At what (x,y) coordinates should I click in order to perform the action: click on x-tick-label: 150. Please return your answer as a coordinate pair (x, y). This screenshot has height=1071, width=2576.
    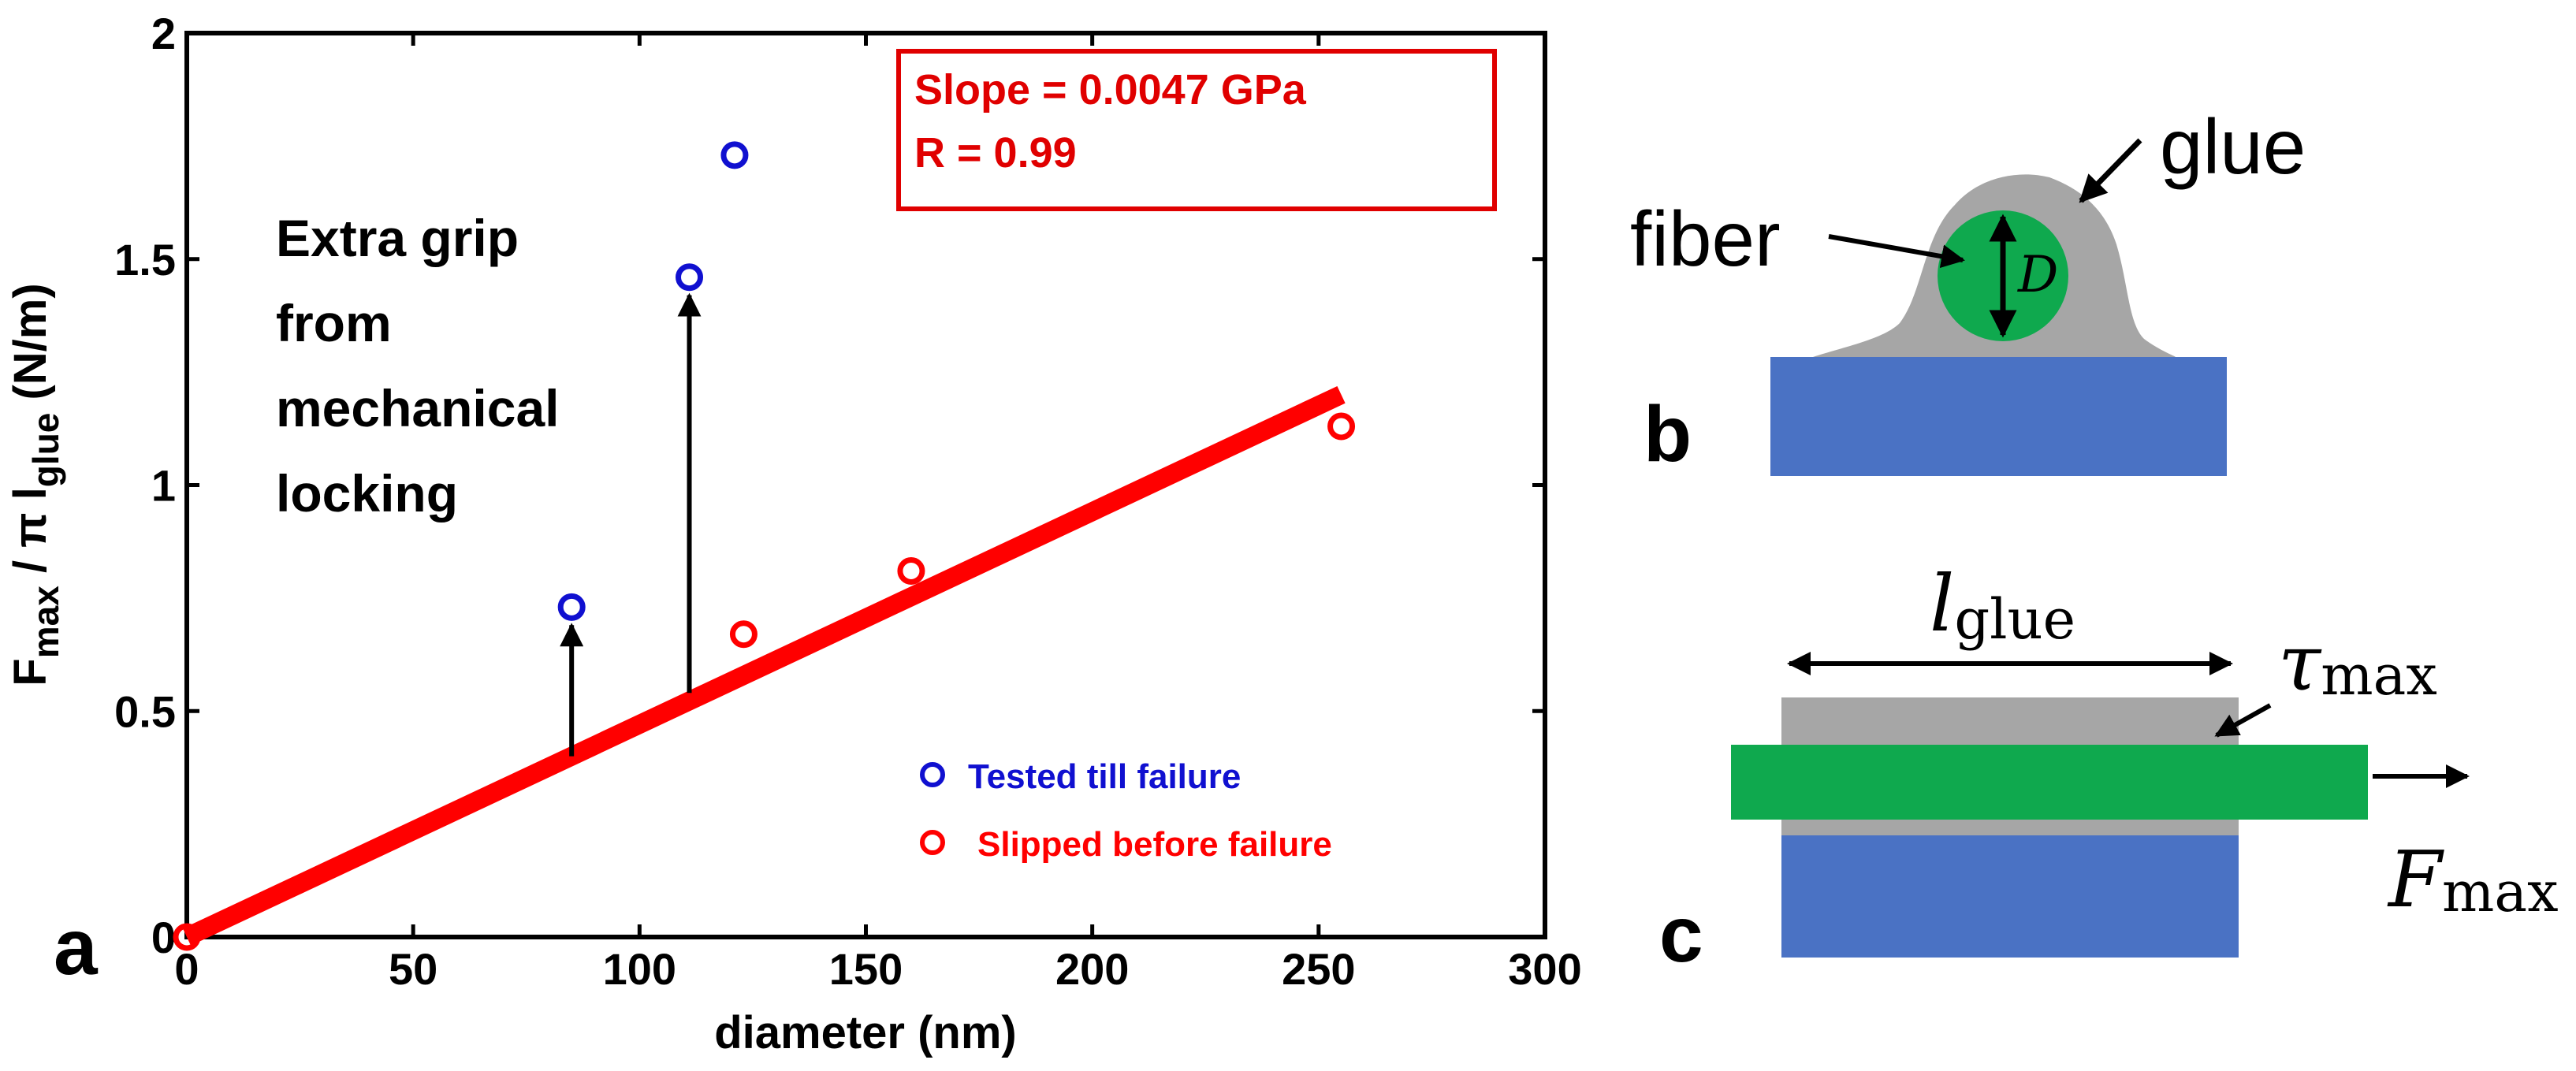
    Looking at the image, I should click on (866, 969).